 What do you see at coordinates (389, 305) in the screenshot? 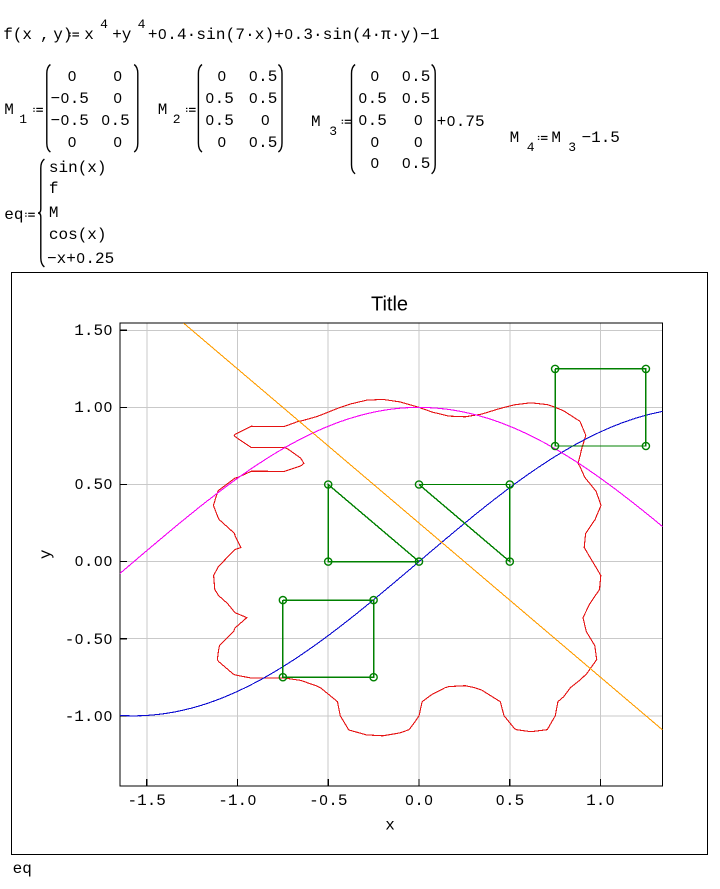
I see `svg-text: Title` at bounding box center [389, 305].